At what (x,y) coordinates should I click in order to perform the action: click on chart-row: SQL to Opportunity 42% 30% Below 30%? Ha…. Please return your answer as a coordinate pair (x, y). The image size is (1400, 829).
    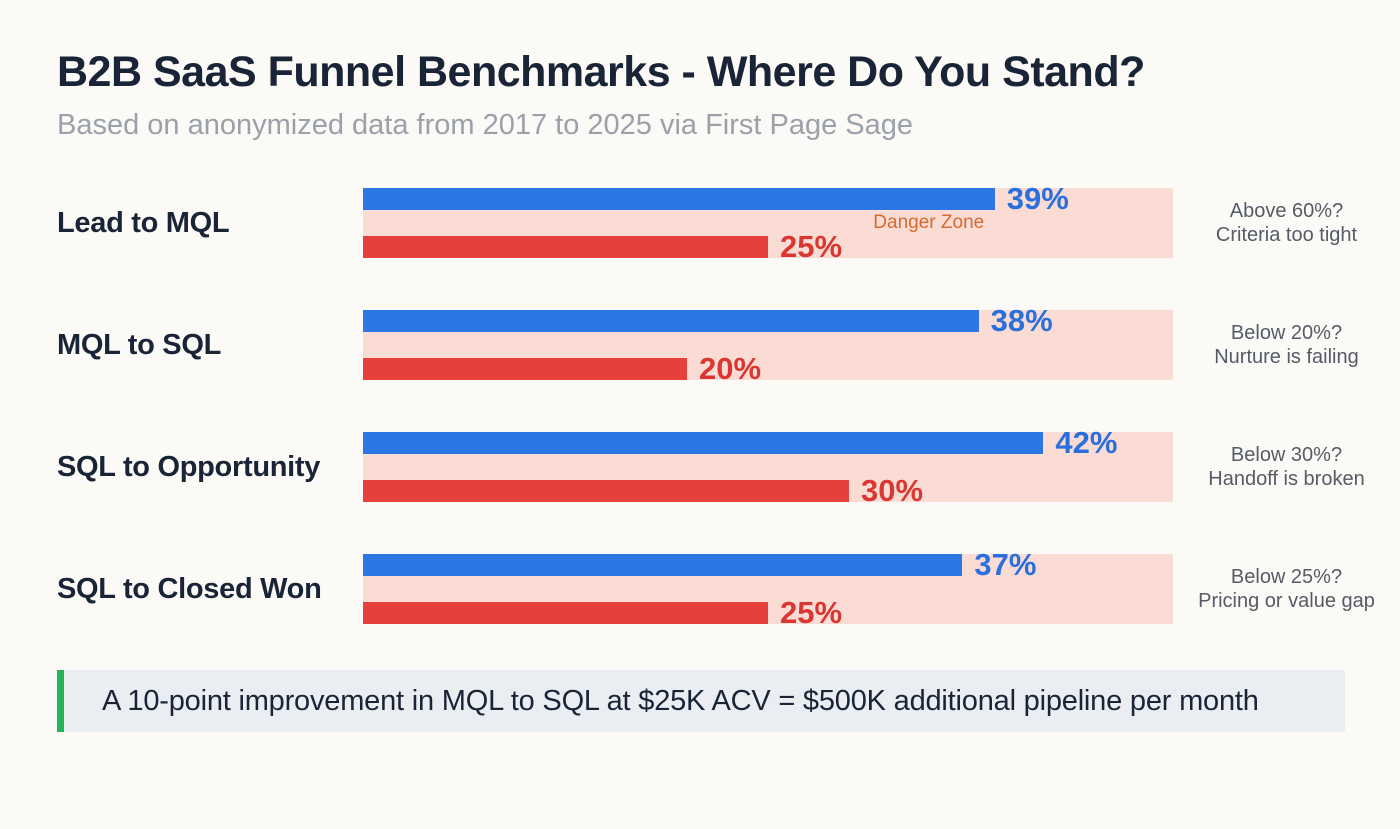
    Looking at the image, I should click on (728, 467).